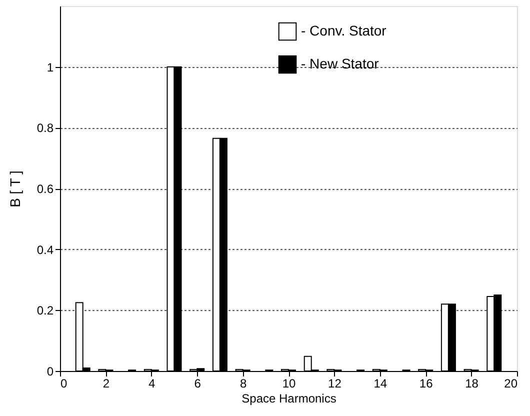 This screenshot has width=530, height=416. Describe the element at coordinates (198, 383) in the screenshot. I see `x-tick-label: 6` at that location.